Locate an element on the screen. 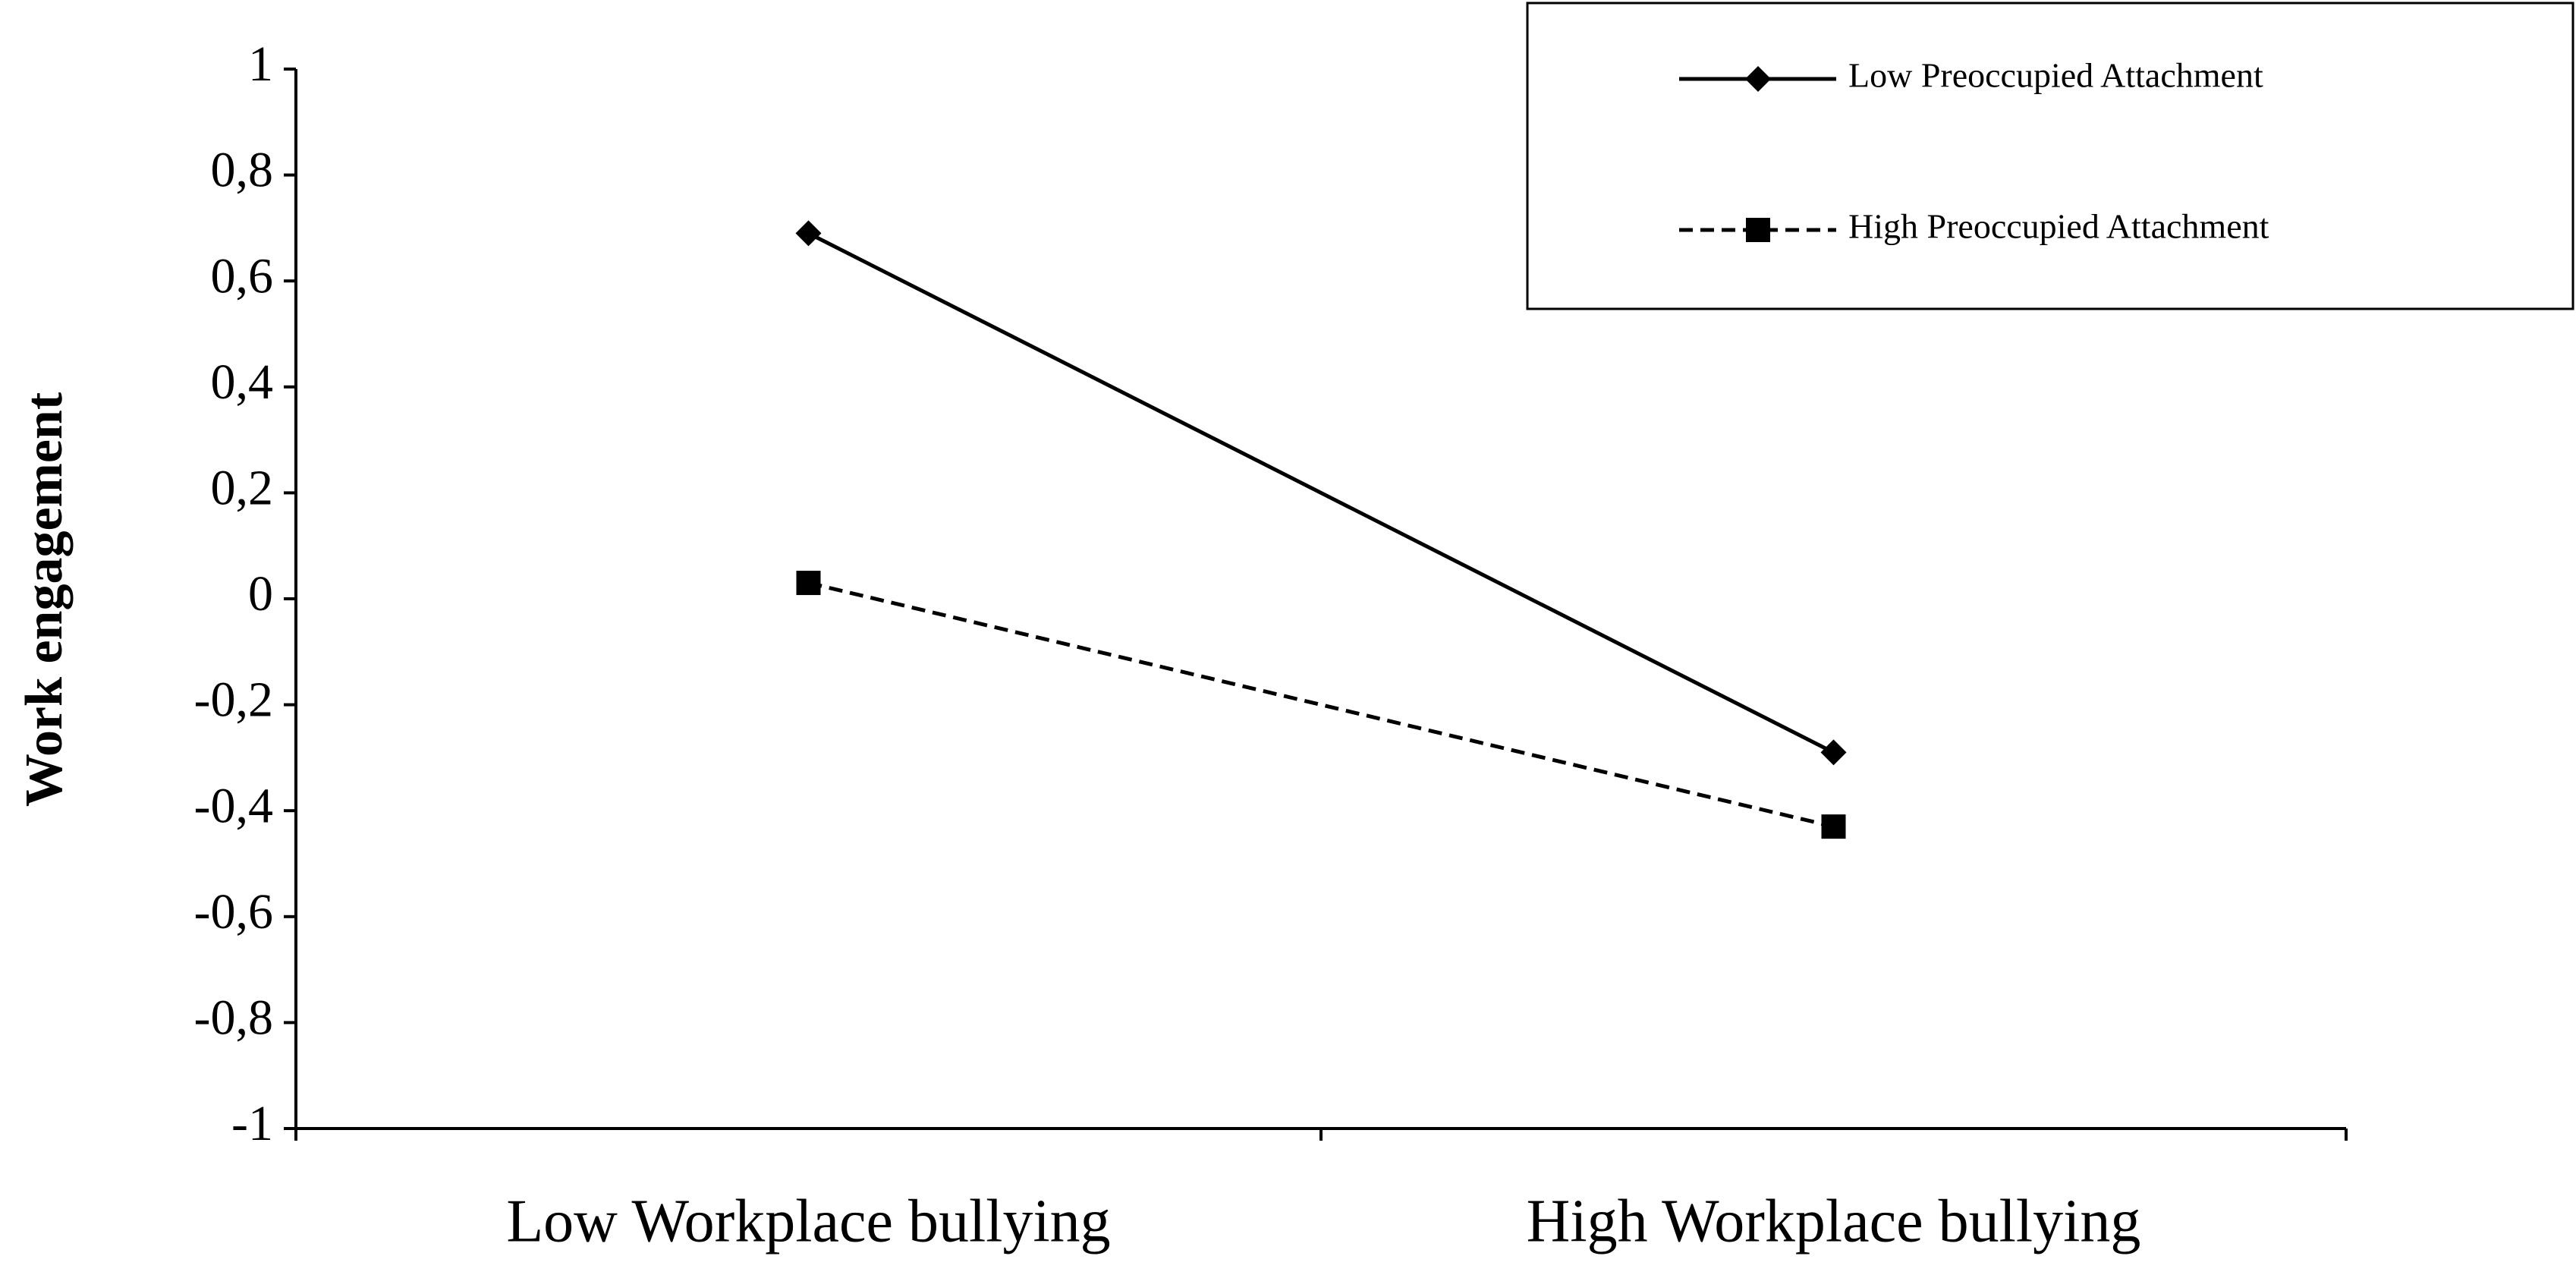 The height and width of the screenshot is (1275, 2576). y-tick-label: -0,2 is located at coordinates (233, 700).